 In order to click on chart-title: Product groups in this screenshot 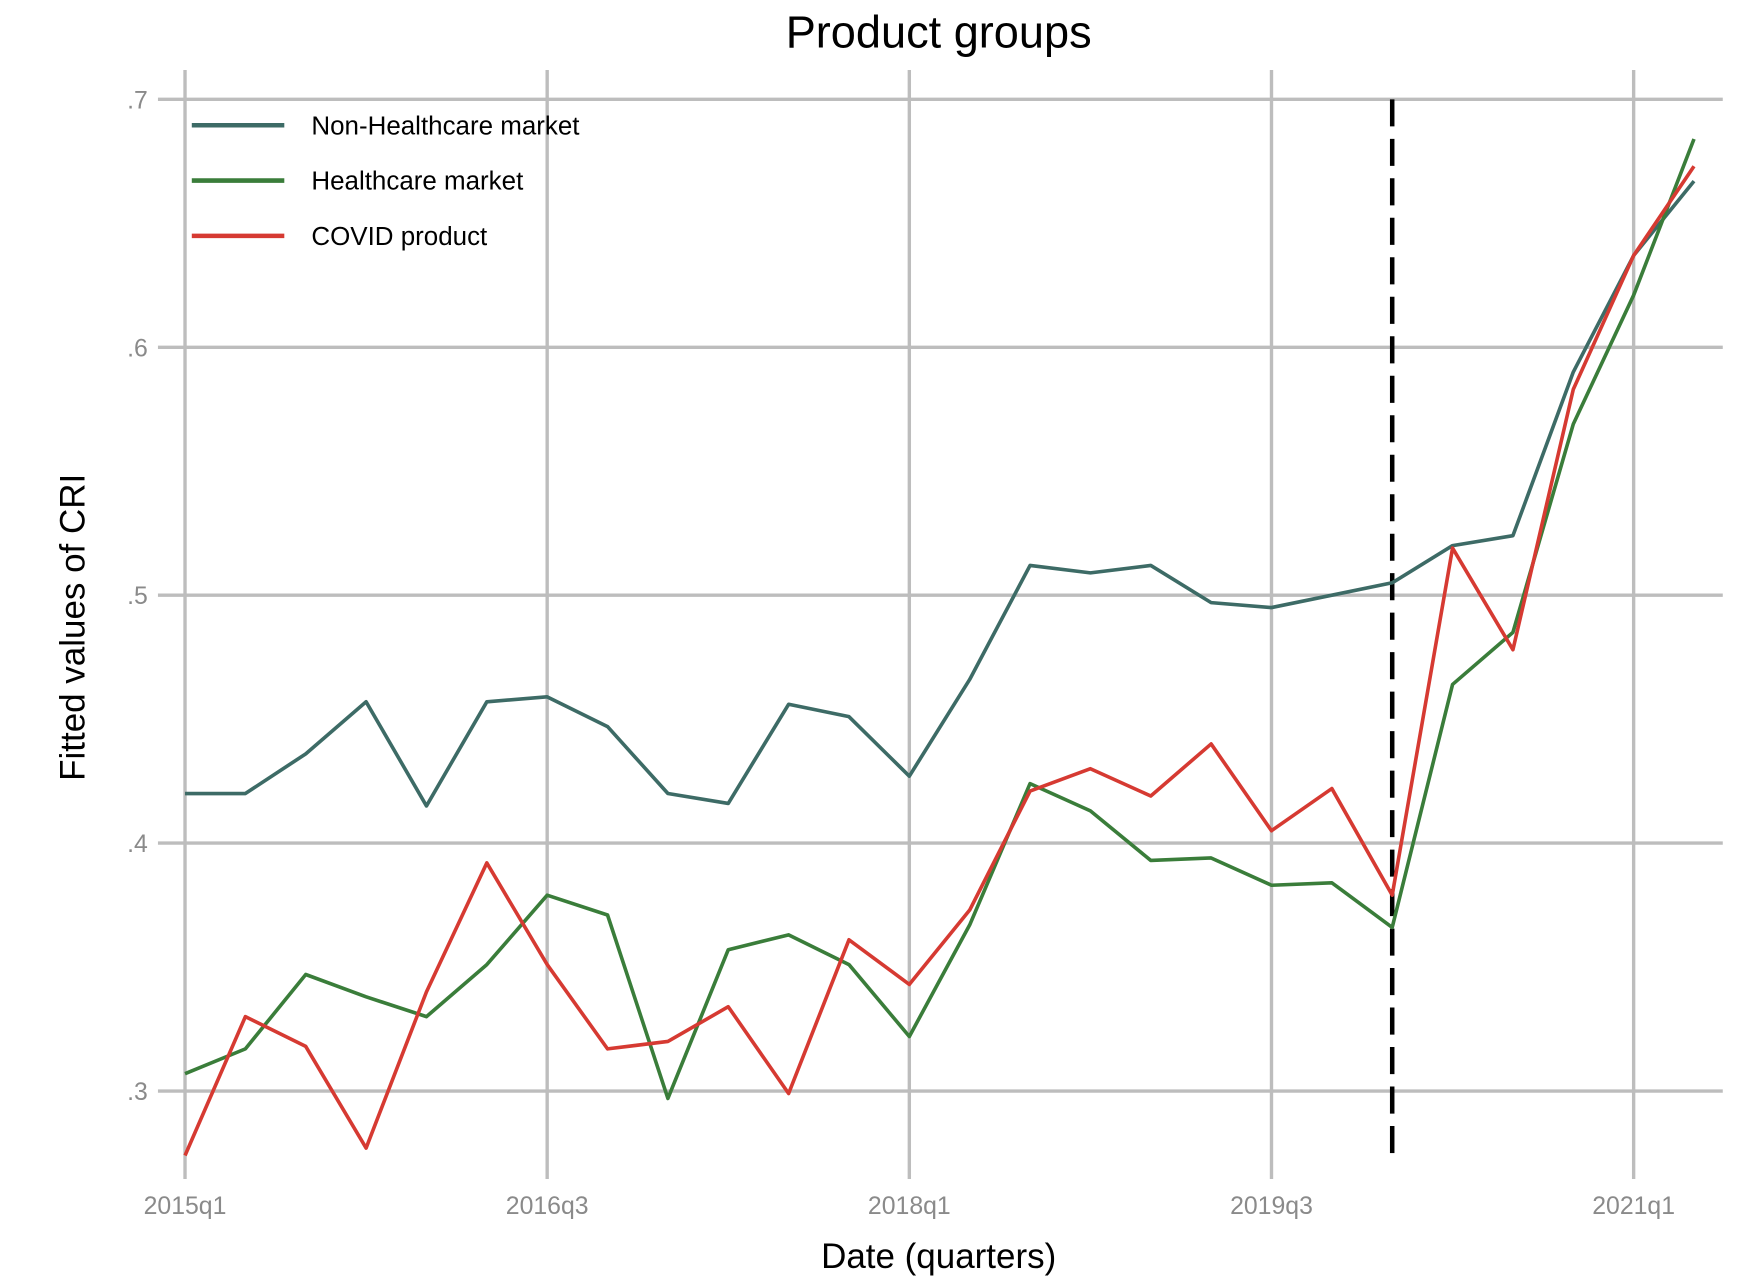, I will do `click(939, 31)`.